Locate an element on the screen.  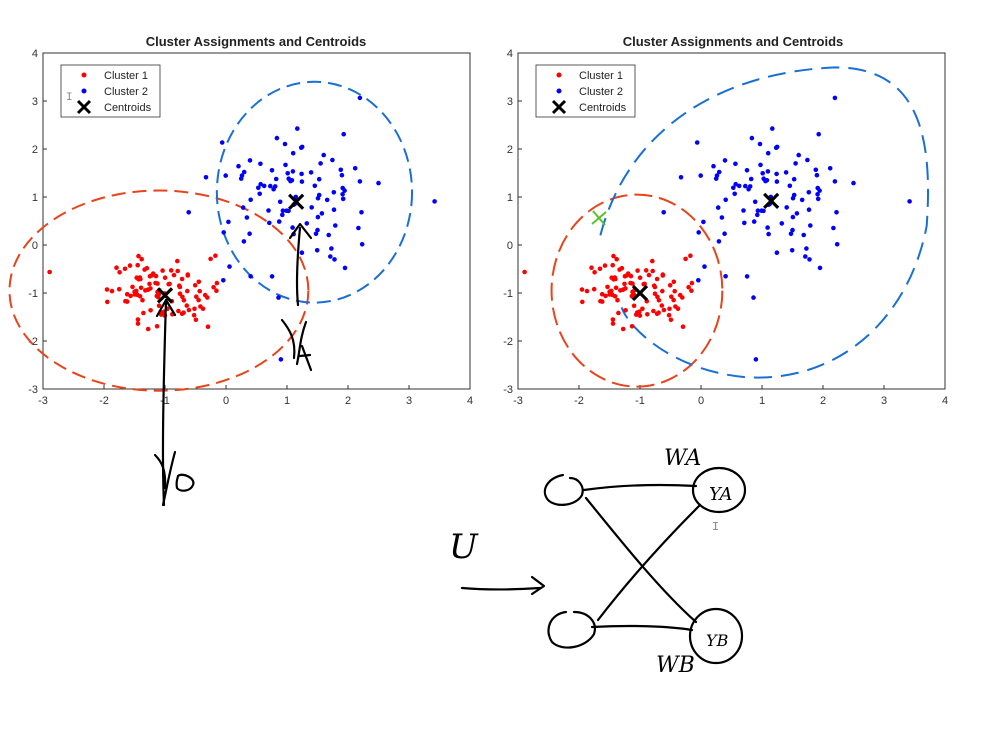
centroid-stroke is located at coordinates (165, 295).